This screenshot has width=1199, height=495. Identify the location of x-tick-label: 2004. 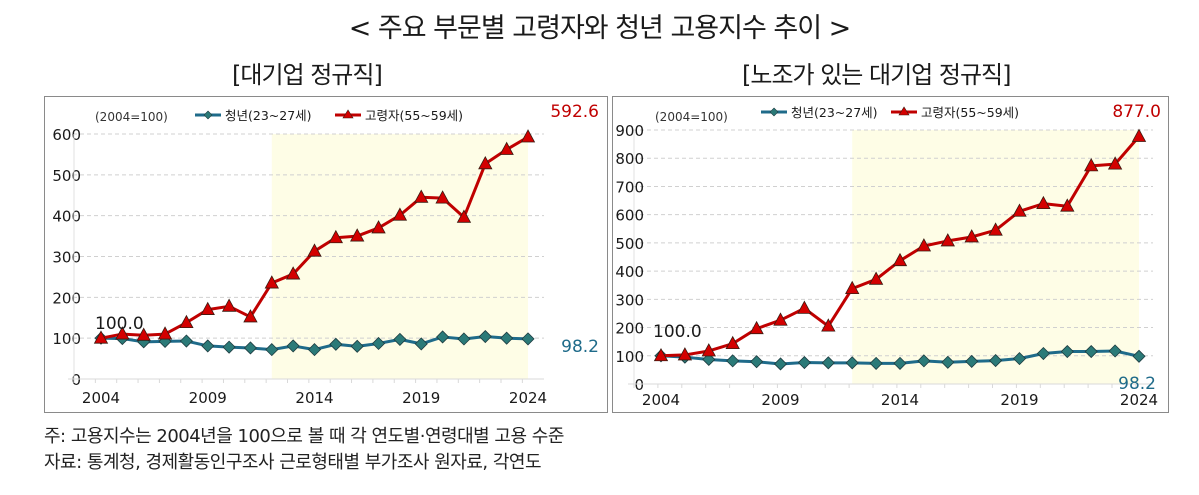
(661, 400).